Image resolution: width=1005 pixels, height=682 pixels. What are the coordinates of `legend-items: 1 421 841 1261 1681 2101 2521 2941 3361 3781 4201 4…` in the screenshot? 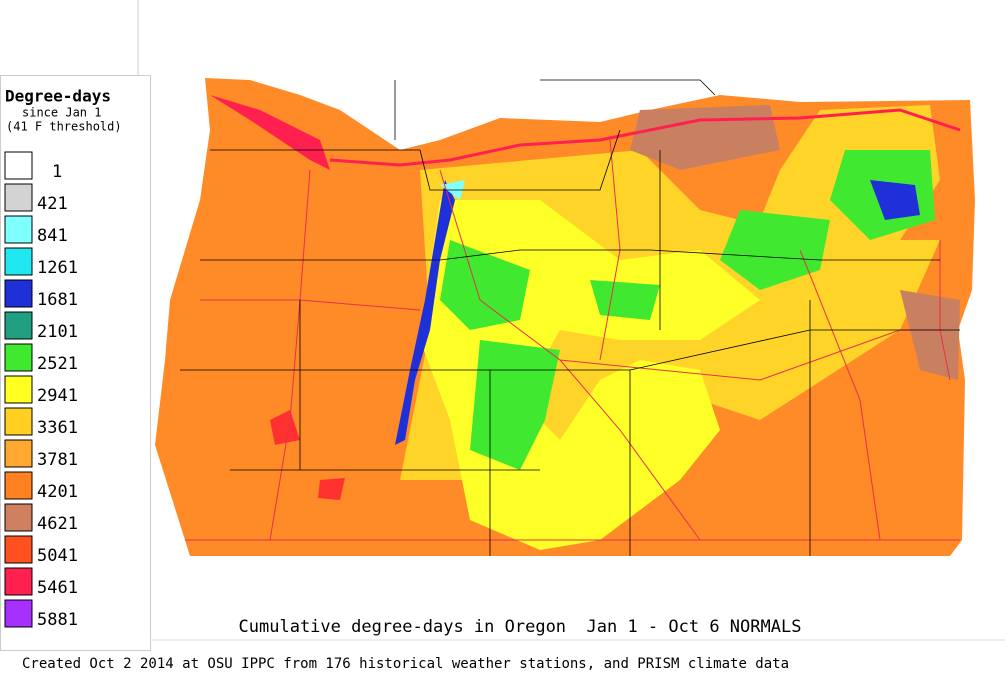 It's located at (41, 390).